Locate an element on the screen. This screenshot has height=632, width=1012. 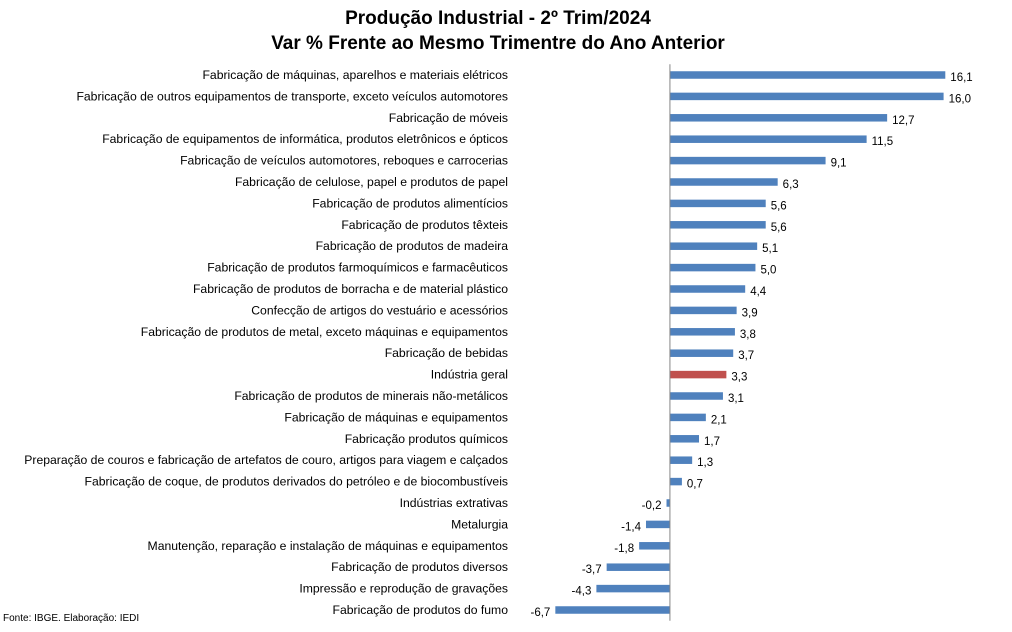
data-label: 5,1 is located at coordinates (770, 249).